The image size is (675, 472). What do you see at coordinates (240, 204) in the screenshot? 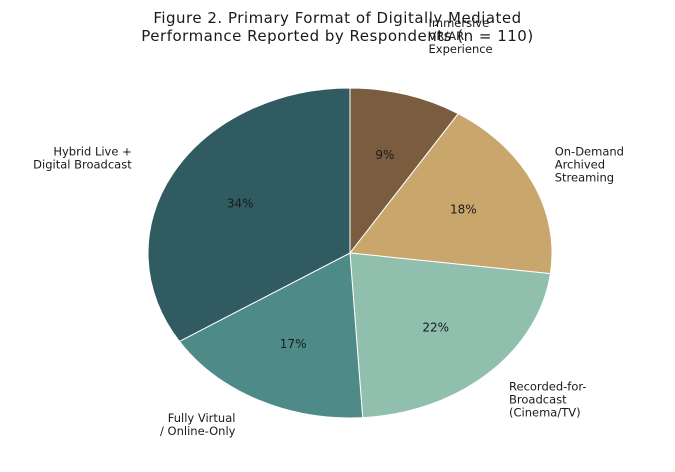
I see `slice-value-label: 34%` at bounding box center [240, 204].